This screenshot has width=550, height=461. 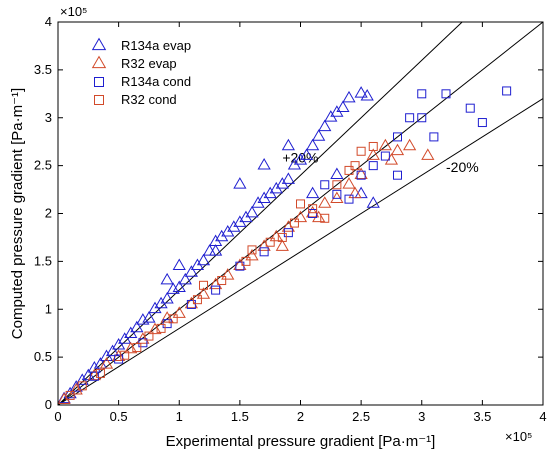 What do you see at coordinates (48, 213) in the screenshot?
I see `y-tick-label: 2` at bounding box center [48, 213].